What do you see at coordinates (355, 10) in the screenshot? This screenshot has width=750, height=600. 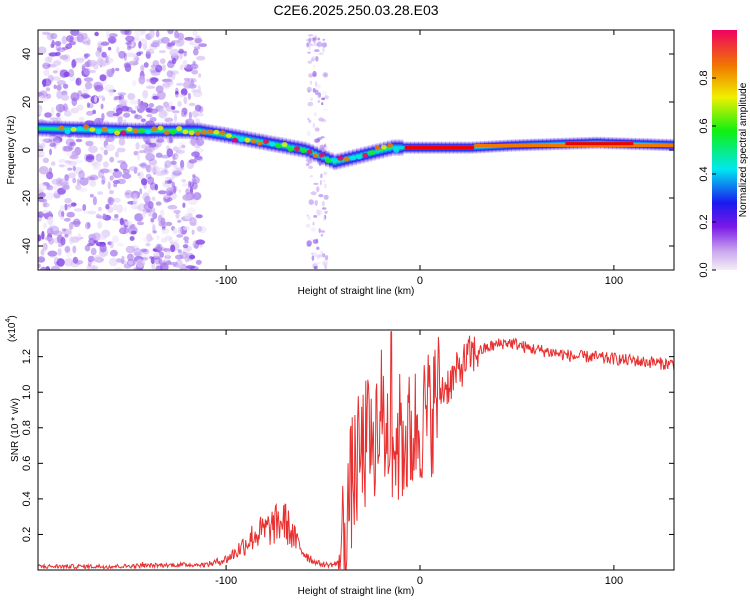 I see `figure-title: C2E6.2025.250.03.28.E03` at bounding box center [355, 10].